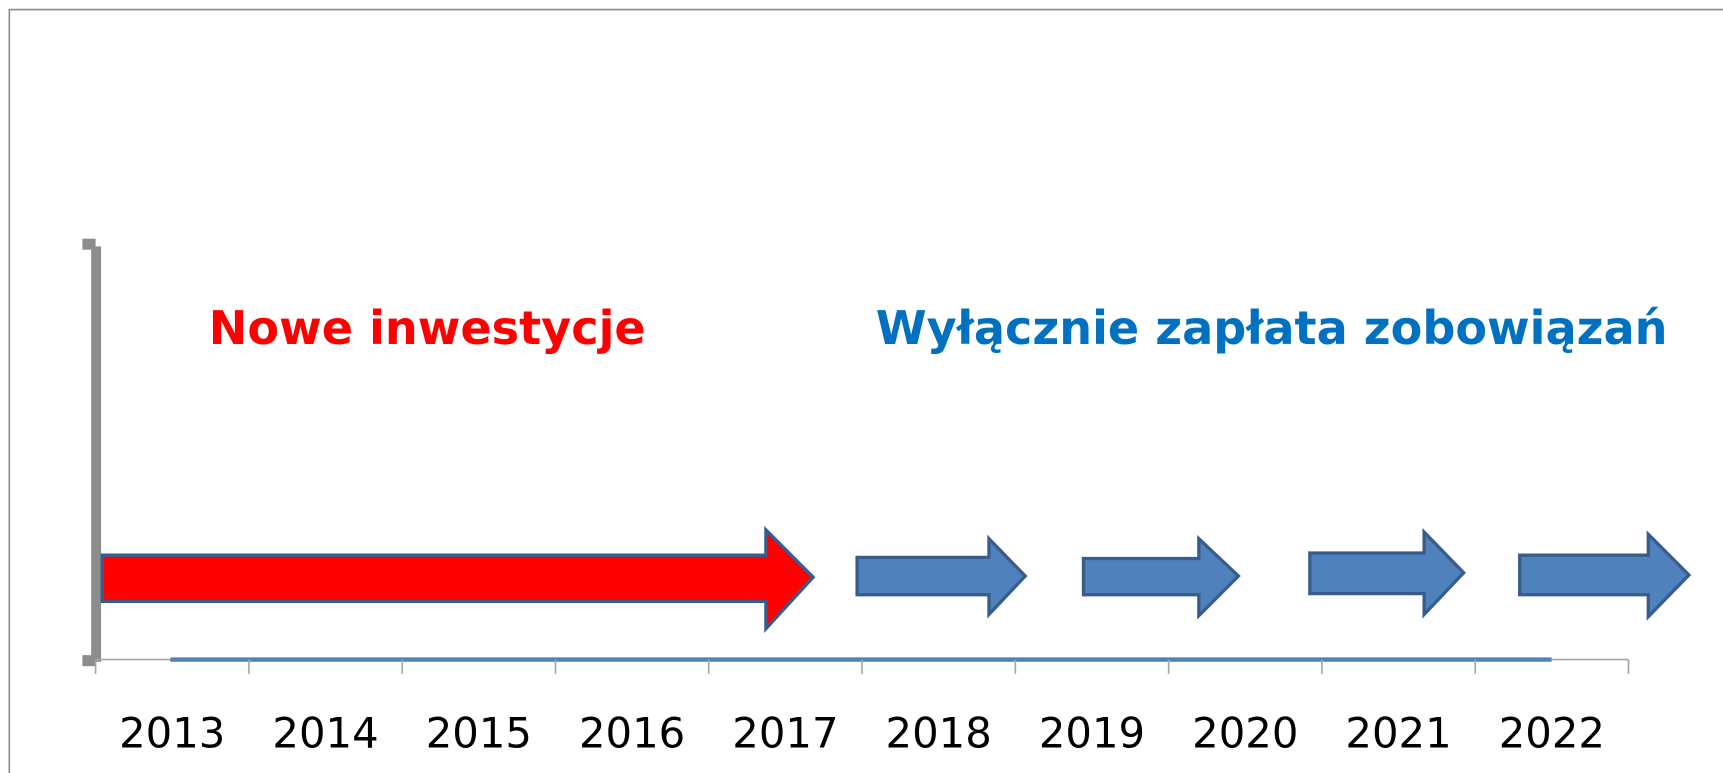 This screenshot has height=773, width=1723. I want to click on left-label: Nowe inwestycje, so click(427, 328).